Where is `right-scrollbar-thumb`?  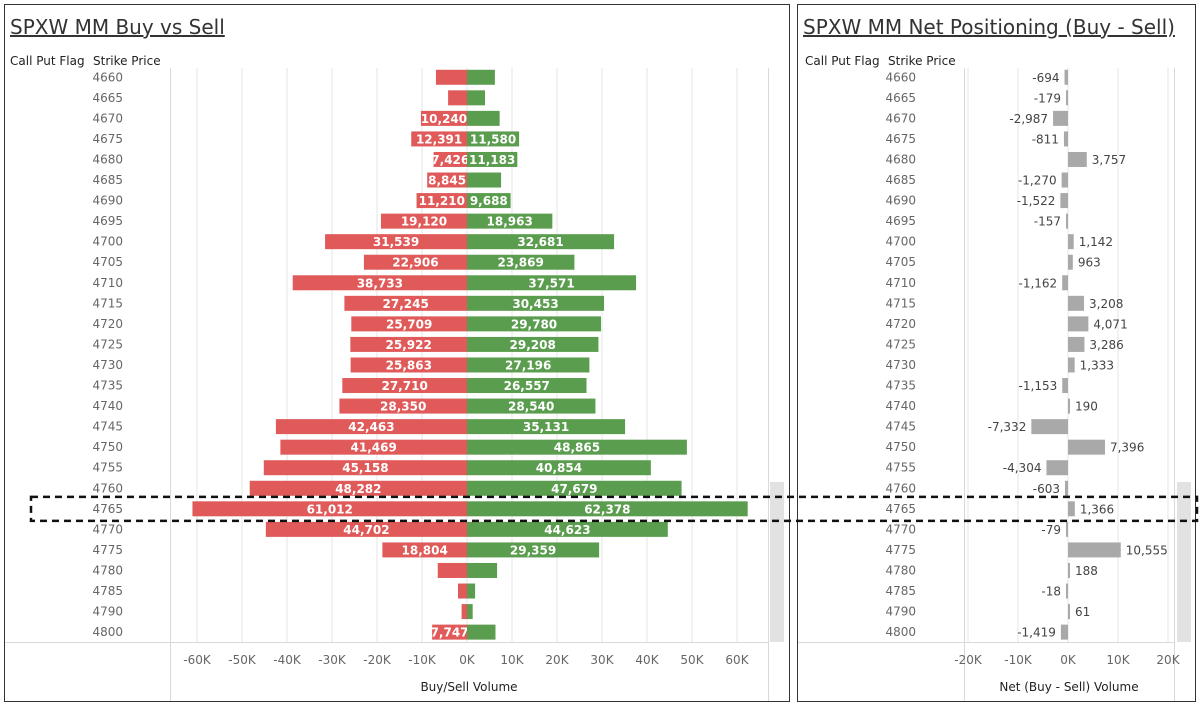
right-scrollbar-thumb is located at coordinates (1184, 562).